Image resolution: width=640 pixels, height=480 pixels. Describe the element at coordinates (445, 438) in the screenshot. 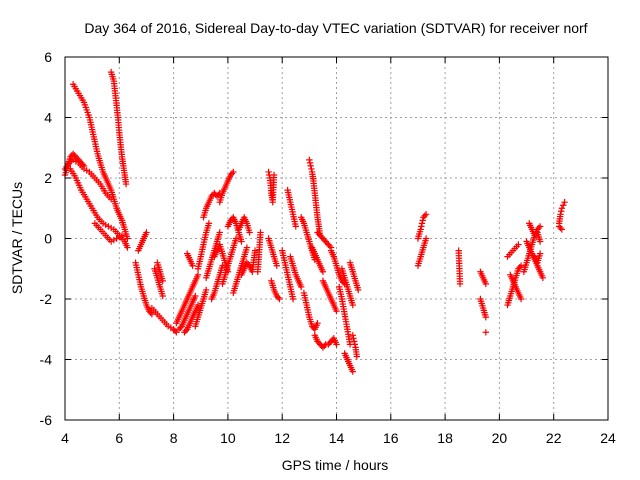

I see `x-tick-label: 18` at that location.